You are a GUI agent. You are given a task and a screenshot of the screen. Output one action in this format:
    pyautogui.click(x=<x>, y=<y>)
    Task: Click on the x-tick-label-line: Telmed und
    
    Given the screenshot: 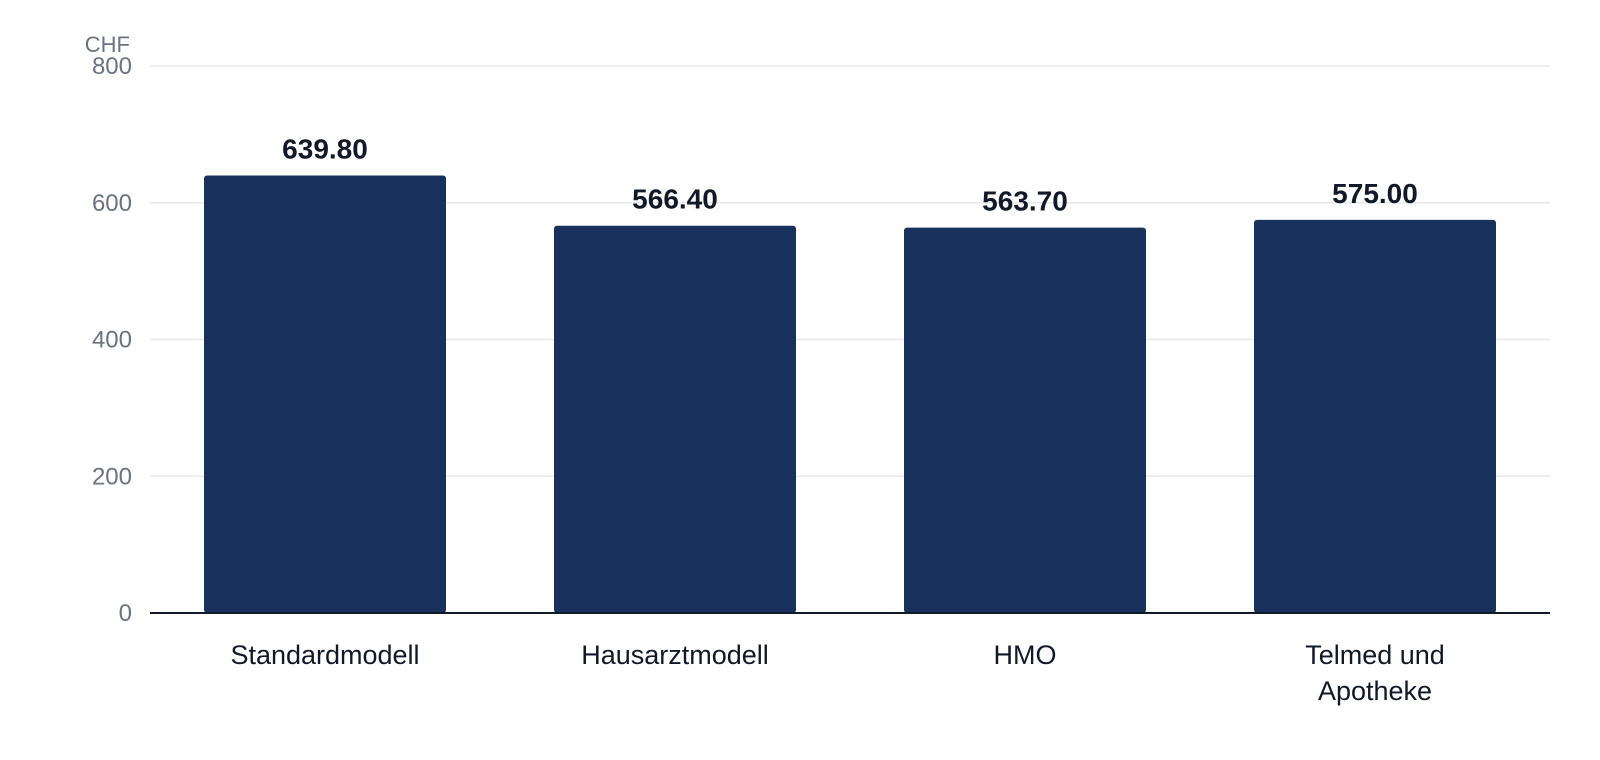 What is the action you would take?
    pyautogui.click(x=1375, y=655)
    